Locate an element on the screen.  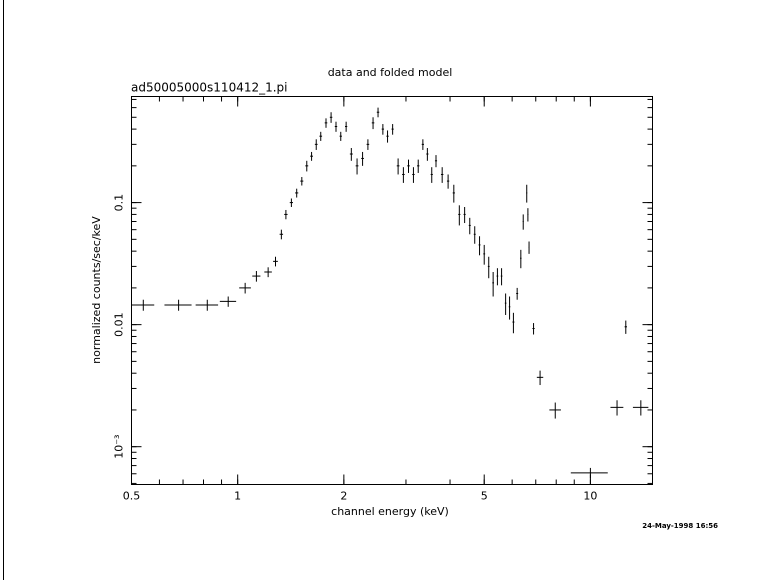
y-tick-label: 0.1 is located at coordinates (119, 203).